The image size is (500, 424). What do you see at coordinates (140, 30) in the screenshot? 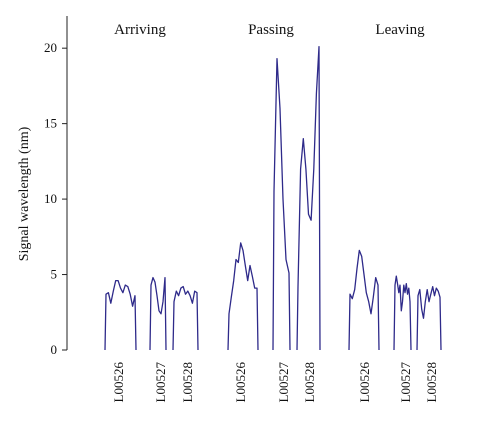
I see `group-label-arriving: Arriving` at bounding box center [140, 30].